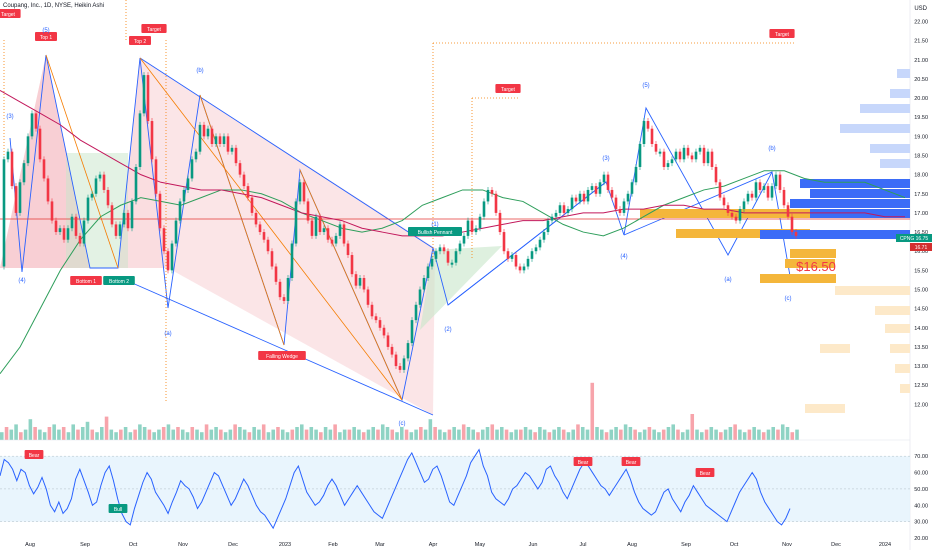 The image size is (932, 555). I want to click on x-tick-label: Nov, so click(787, 545).